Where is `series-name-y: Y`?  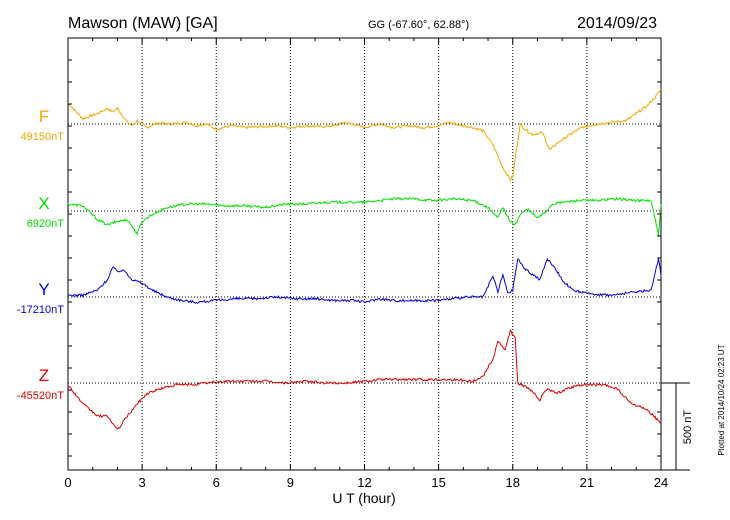 series-name-y: Y is located at coordinates (43, 289).